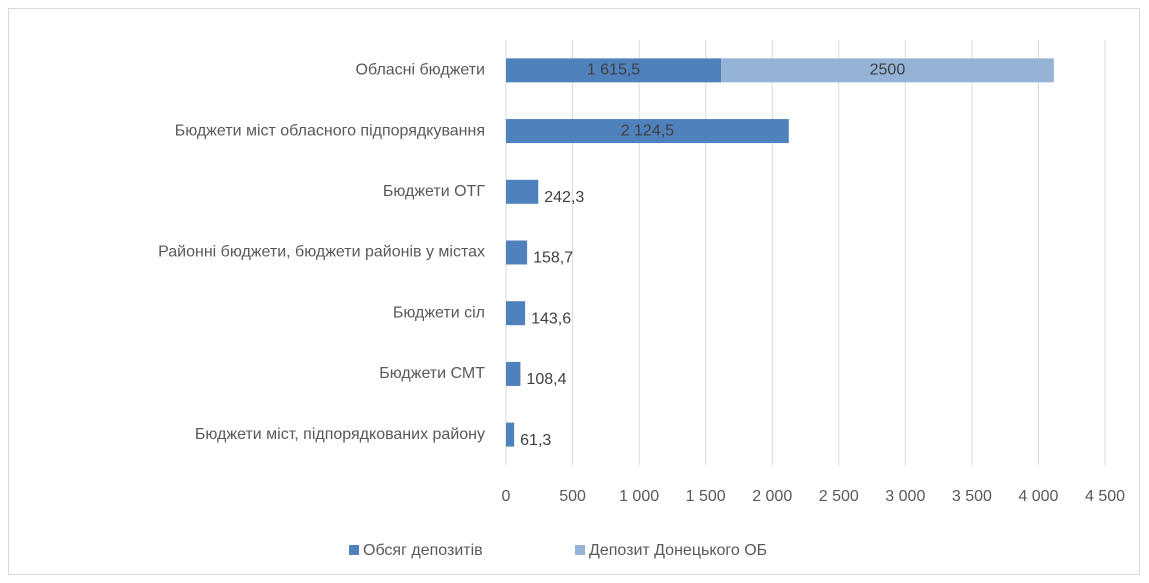  I want to click on data-label: 108,4, so click(546, 379).